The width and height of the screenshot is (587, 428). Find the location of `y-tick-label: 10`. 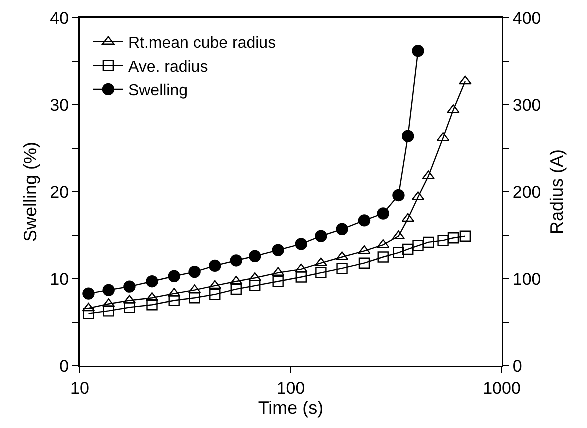

y-tick-label: 10 is located at coordinates (60, 279).